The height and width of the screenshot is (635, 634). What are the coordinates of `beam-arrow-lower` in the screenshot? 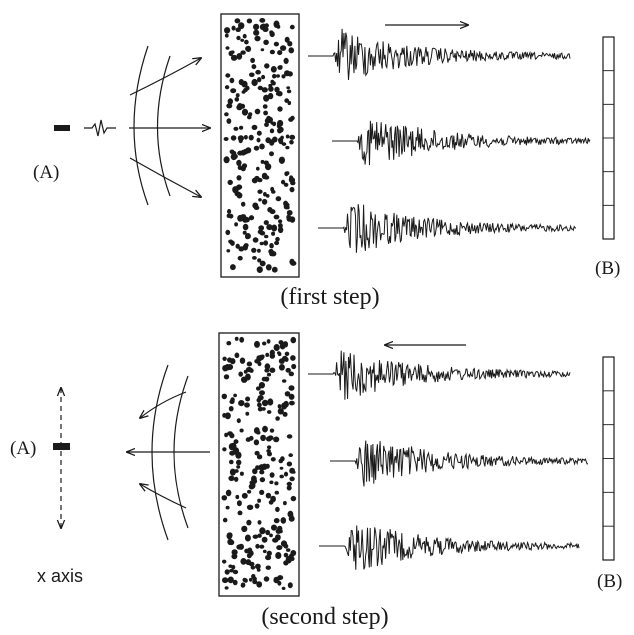 It's located at (163, 496).